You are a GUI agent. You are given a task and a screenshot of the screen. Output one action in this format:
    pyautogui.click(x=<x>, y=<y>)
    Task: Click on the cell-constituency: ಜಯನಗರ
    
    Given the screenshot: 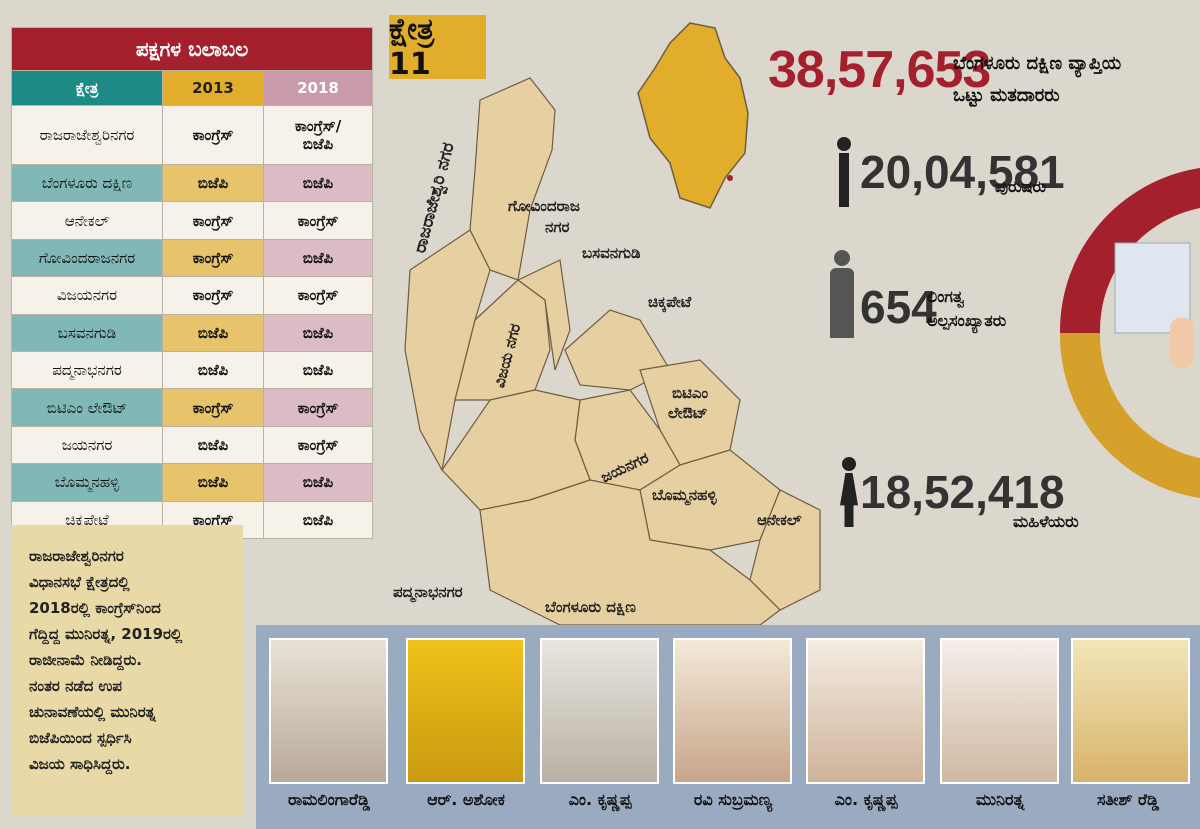 What is the action you would take?
    pyautogui.click(x=87, y=445)
    